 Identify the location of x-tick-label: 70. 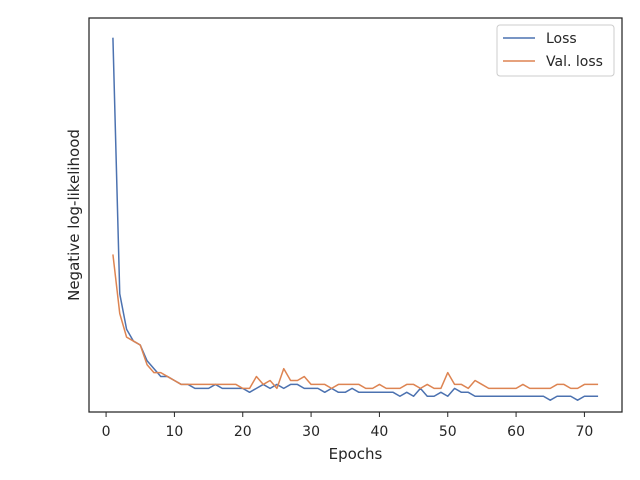
(585, 432).